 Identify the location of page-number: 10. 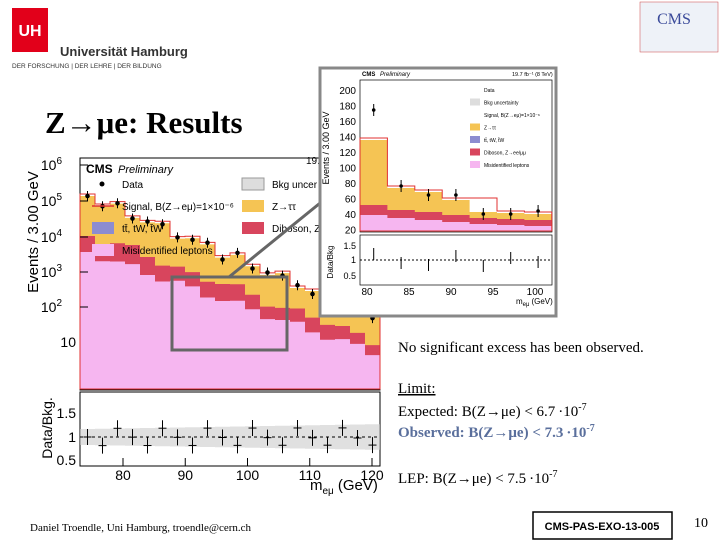
(701, 523).